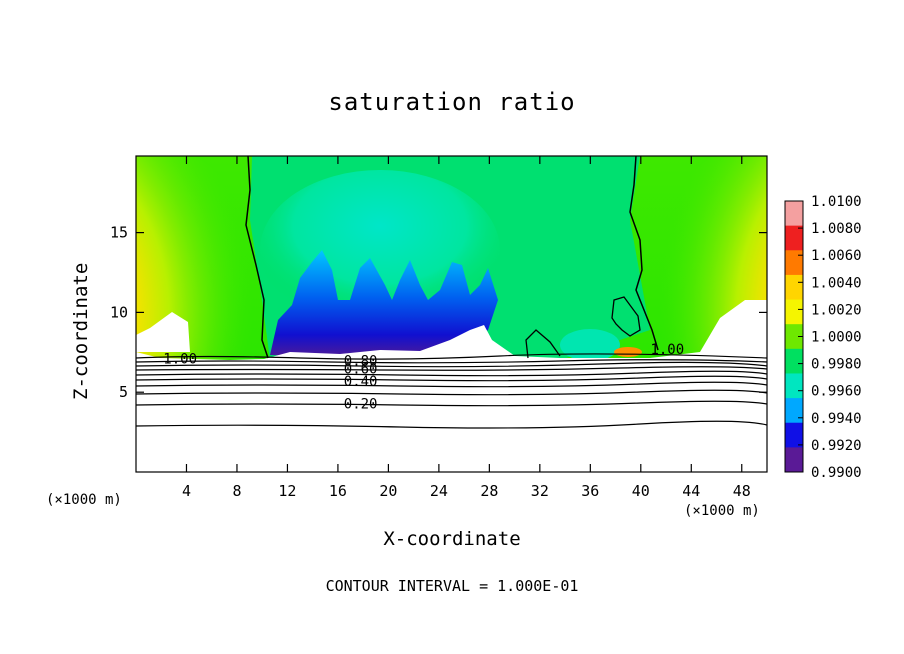  I want to click on x-tick-label: 28, so click(489, 491).